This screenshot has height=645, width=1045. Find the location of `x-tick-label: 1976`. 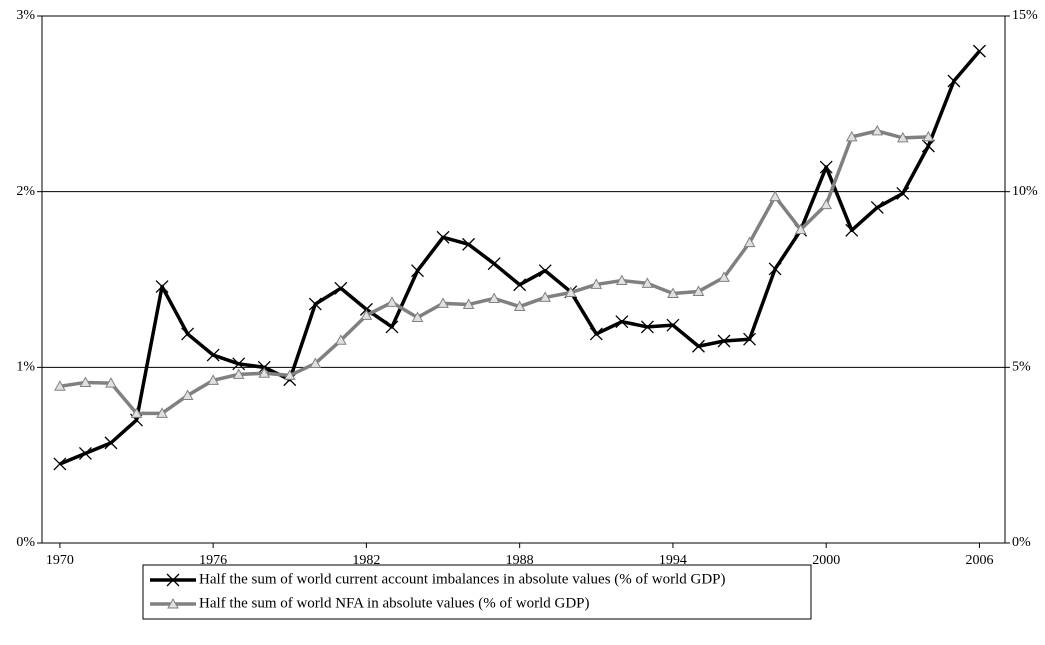

x-tick-label: 1976 is located at coordinates (213, 560).